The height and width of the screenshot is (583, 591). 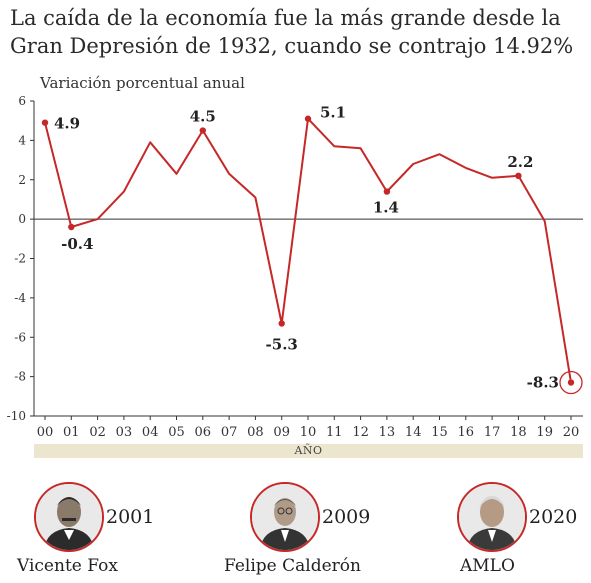 I want to click on x-axis-label: AÑO, so click(x=308, y=451).